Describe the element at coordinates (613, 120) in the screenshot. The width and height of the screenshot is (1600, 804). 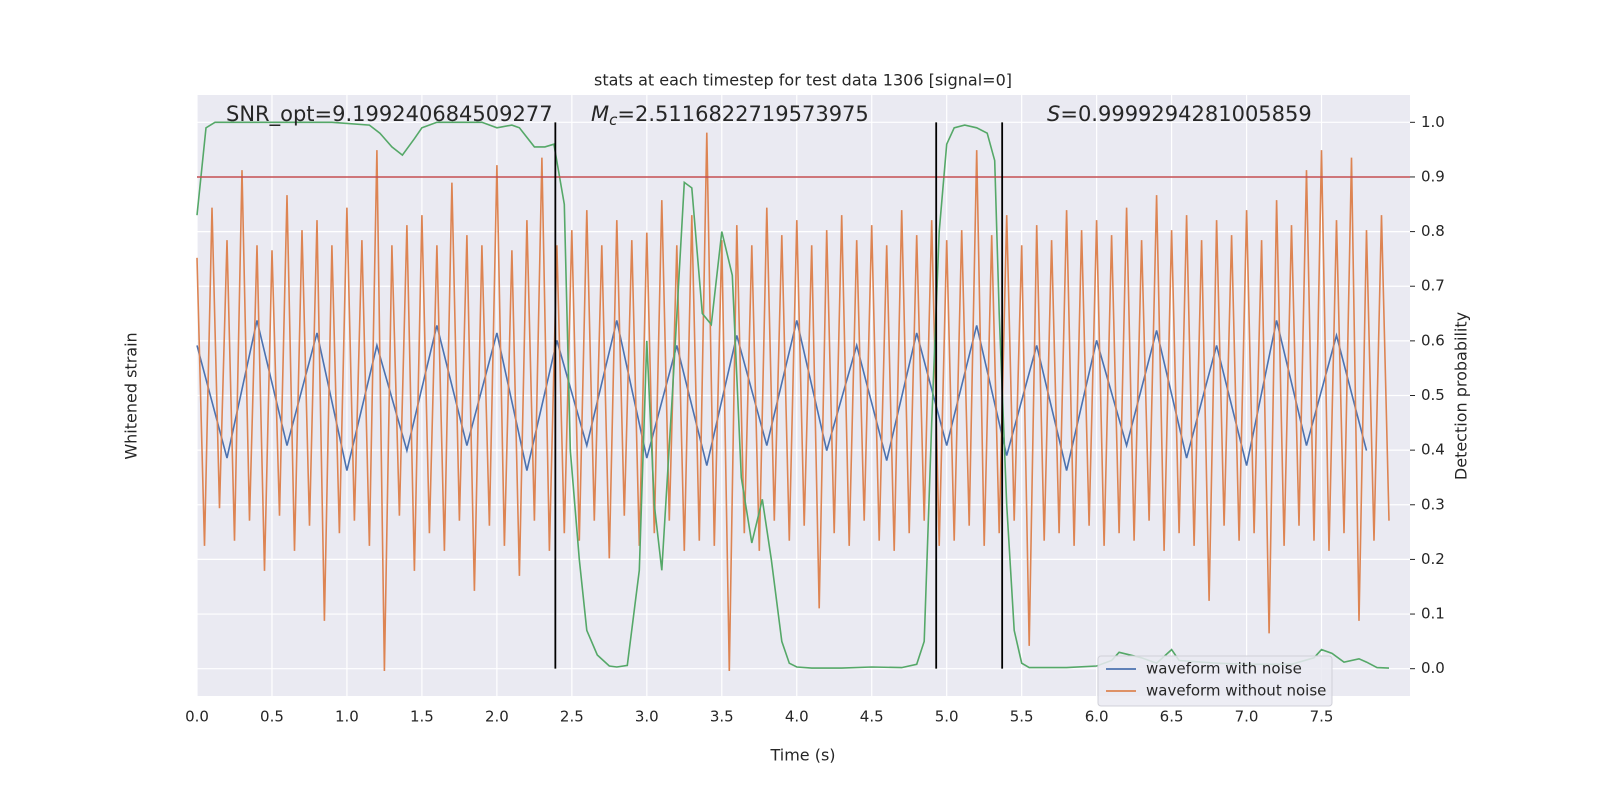
I see `annotation-part: c` at that location.